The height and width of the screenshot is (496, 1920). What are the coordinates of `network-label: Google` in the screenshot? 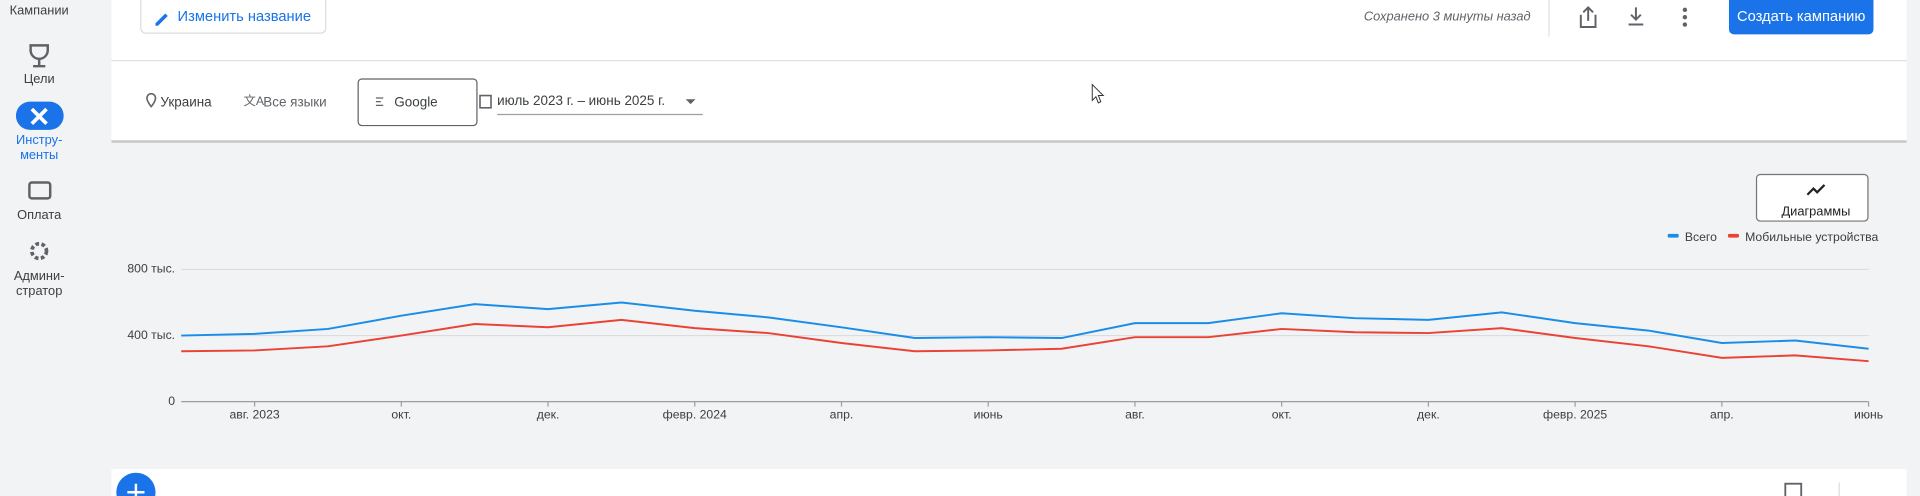 It's located at (415, 101).